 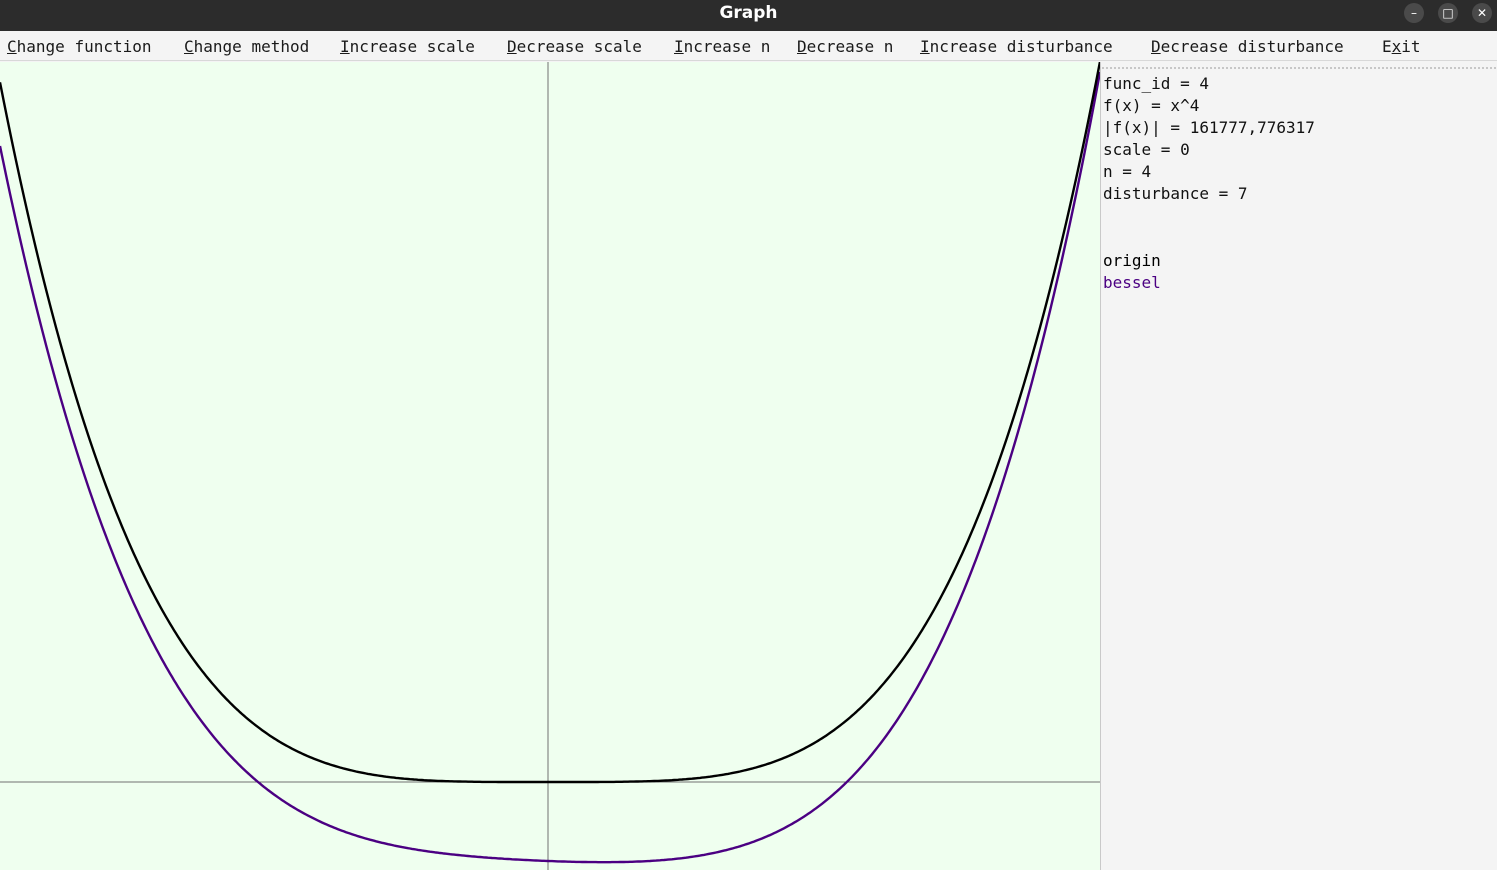 I want to click on menu-increase-n: Increase n, so click(x=722, y=47).